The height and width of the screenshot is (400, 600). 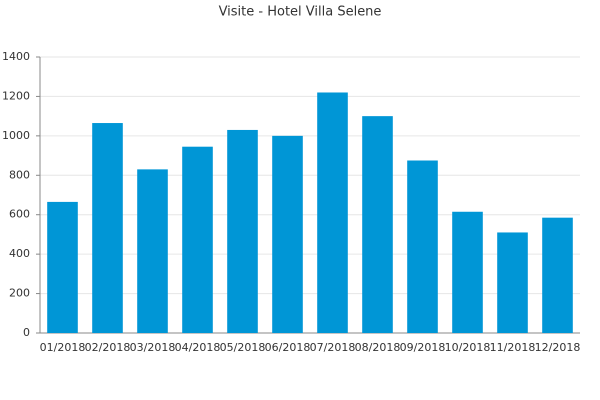 I want to click on x-tick-label: 11/2018, so click(x=513, y=347).